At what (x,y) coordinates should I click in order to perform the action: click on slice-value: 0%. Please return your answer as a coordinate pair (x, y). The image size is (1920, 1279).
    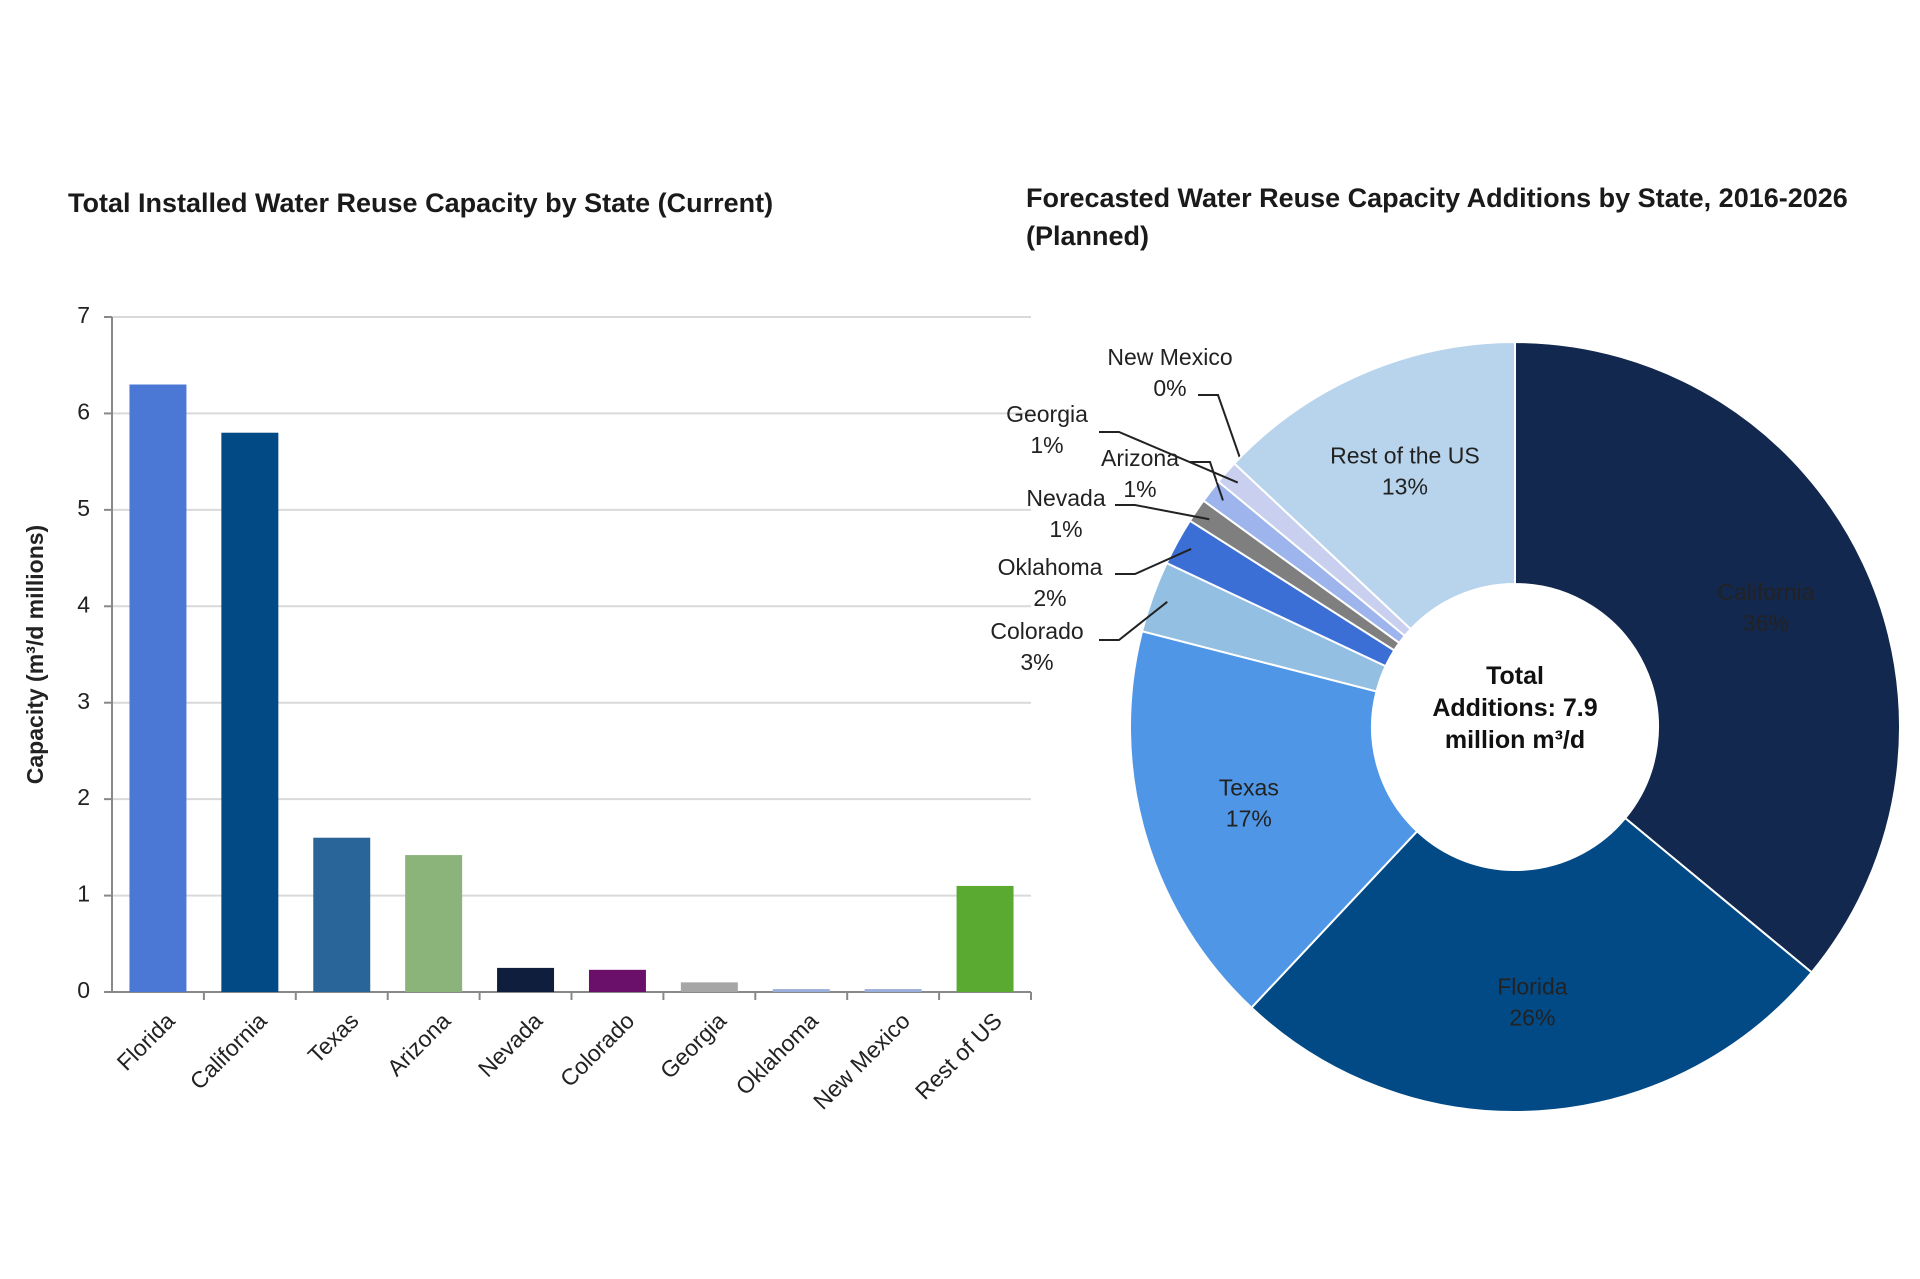
    Looking at the image, I should click on (1169, 388).